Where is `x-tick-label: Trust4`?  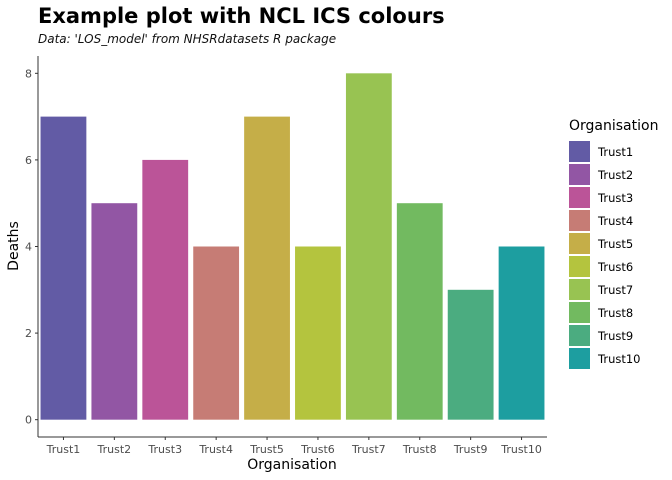 x-tick-label: Trust4 is located at coordinates (215, 449).